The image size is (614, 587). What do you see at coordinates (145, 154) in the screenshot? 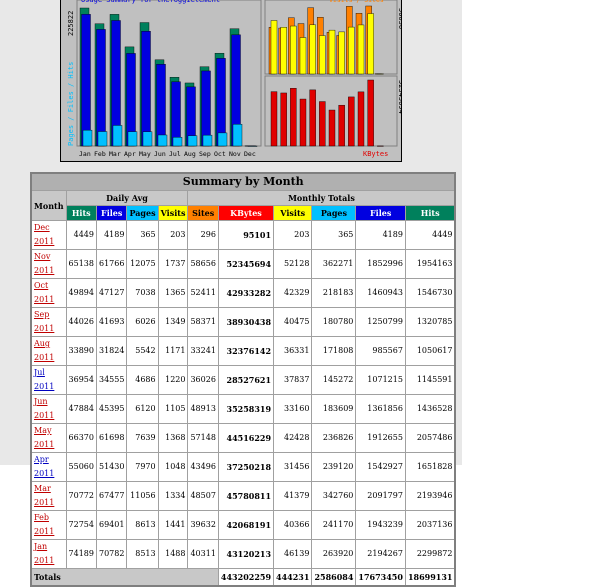
I see `x-tick-label: May` at bounding box center [145, 154].